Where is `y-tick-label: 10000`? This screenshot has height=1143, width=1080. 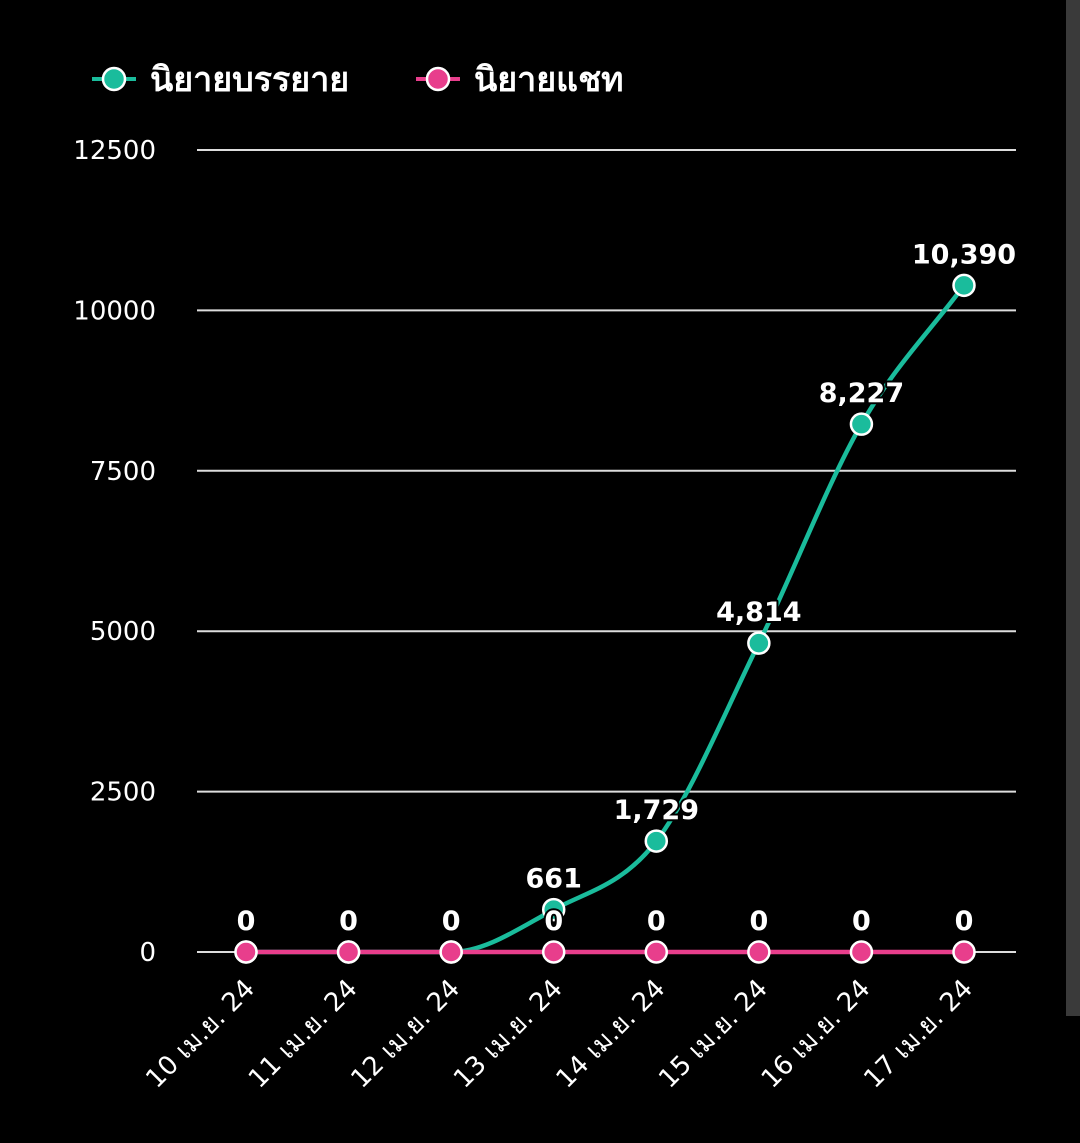
y-tick-label: 10000 is located at coordinates (114, 311).